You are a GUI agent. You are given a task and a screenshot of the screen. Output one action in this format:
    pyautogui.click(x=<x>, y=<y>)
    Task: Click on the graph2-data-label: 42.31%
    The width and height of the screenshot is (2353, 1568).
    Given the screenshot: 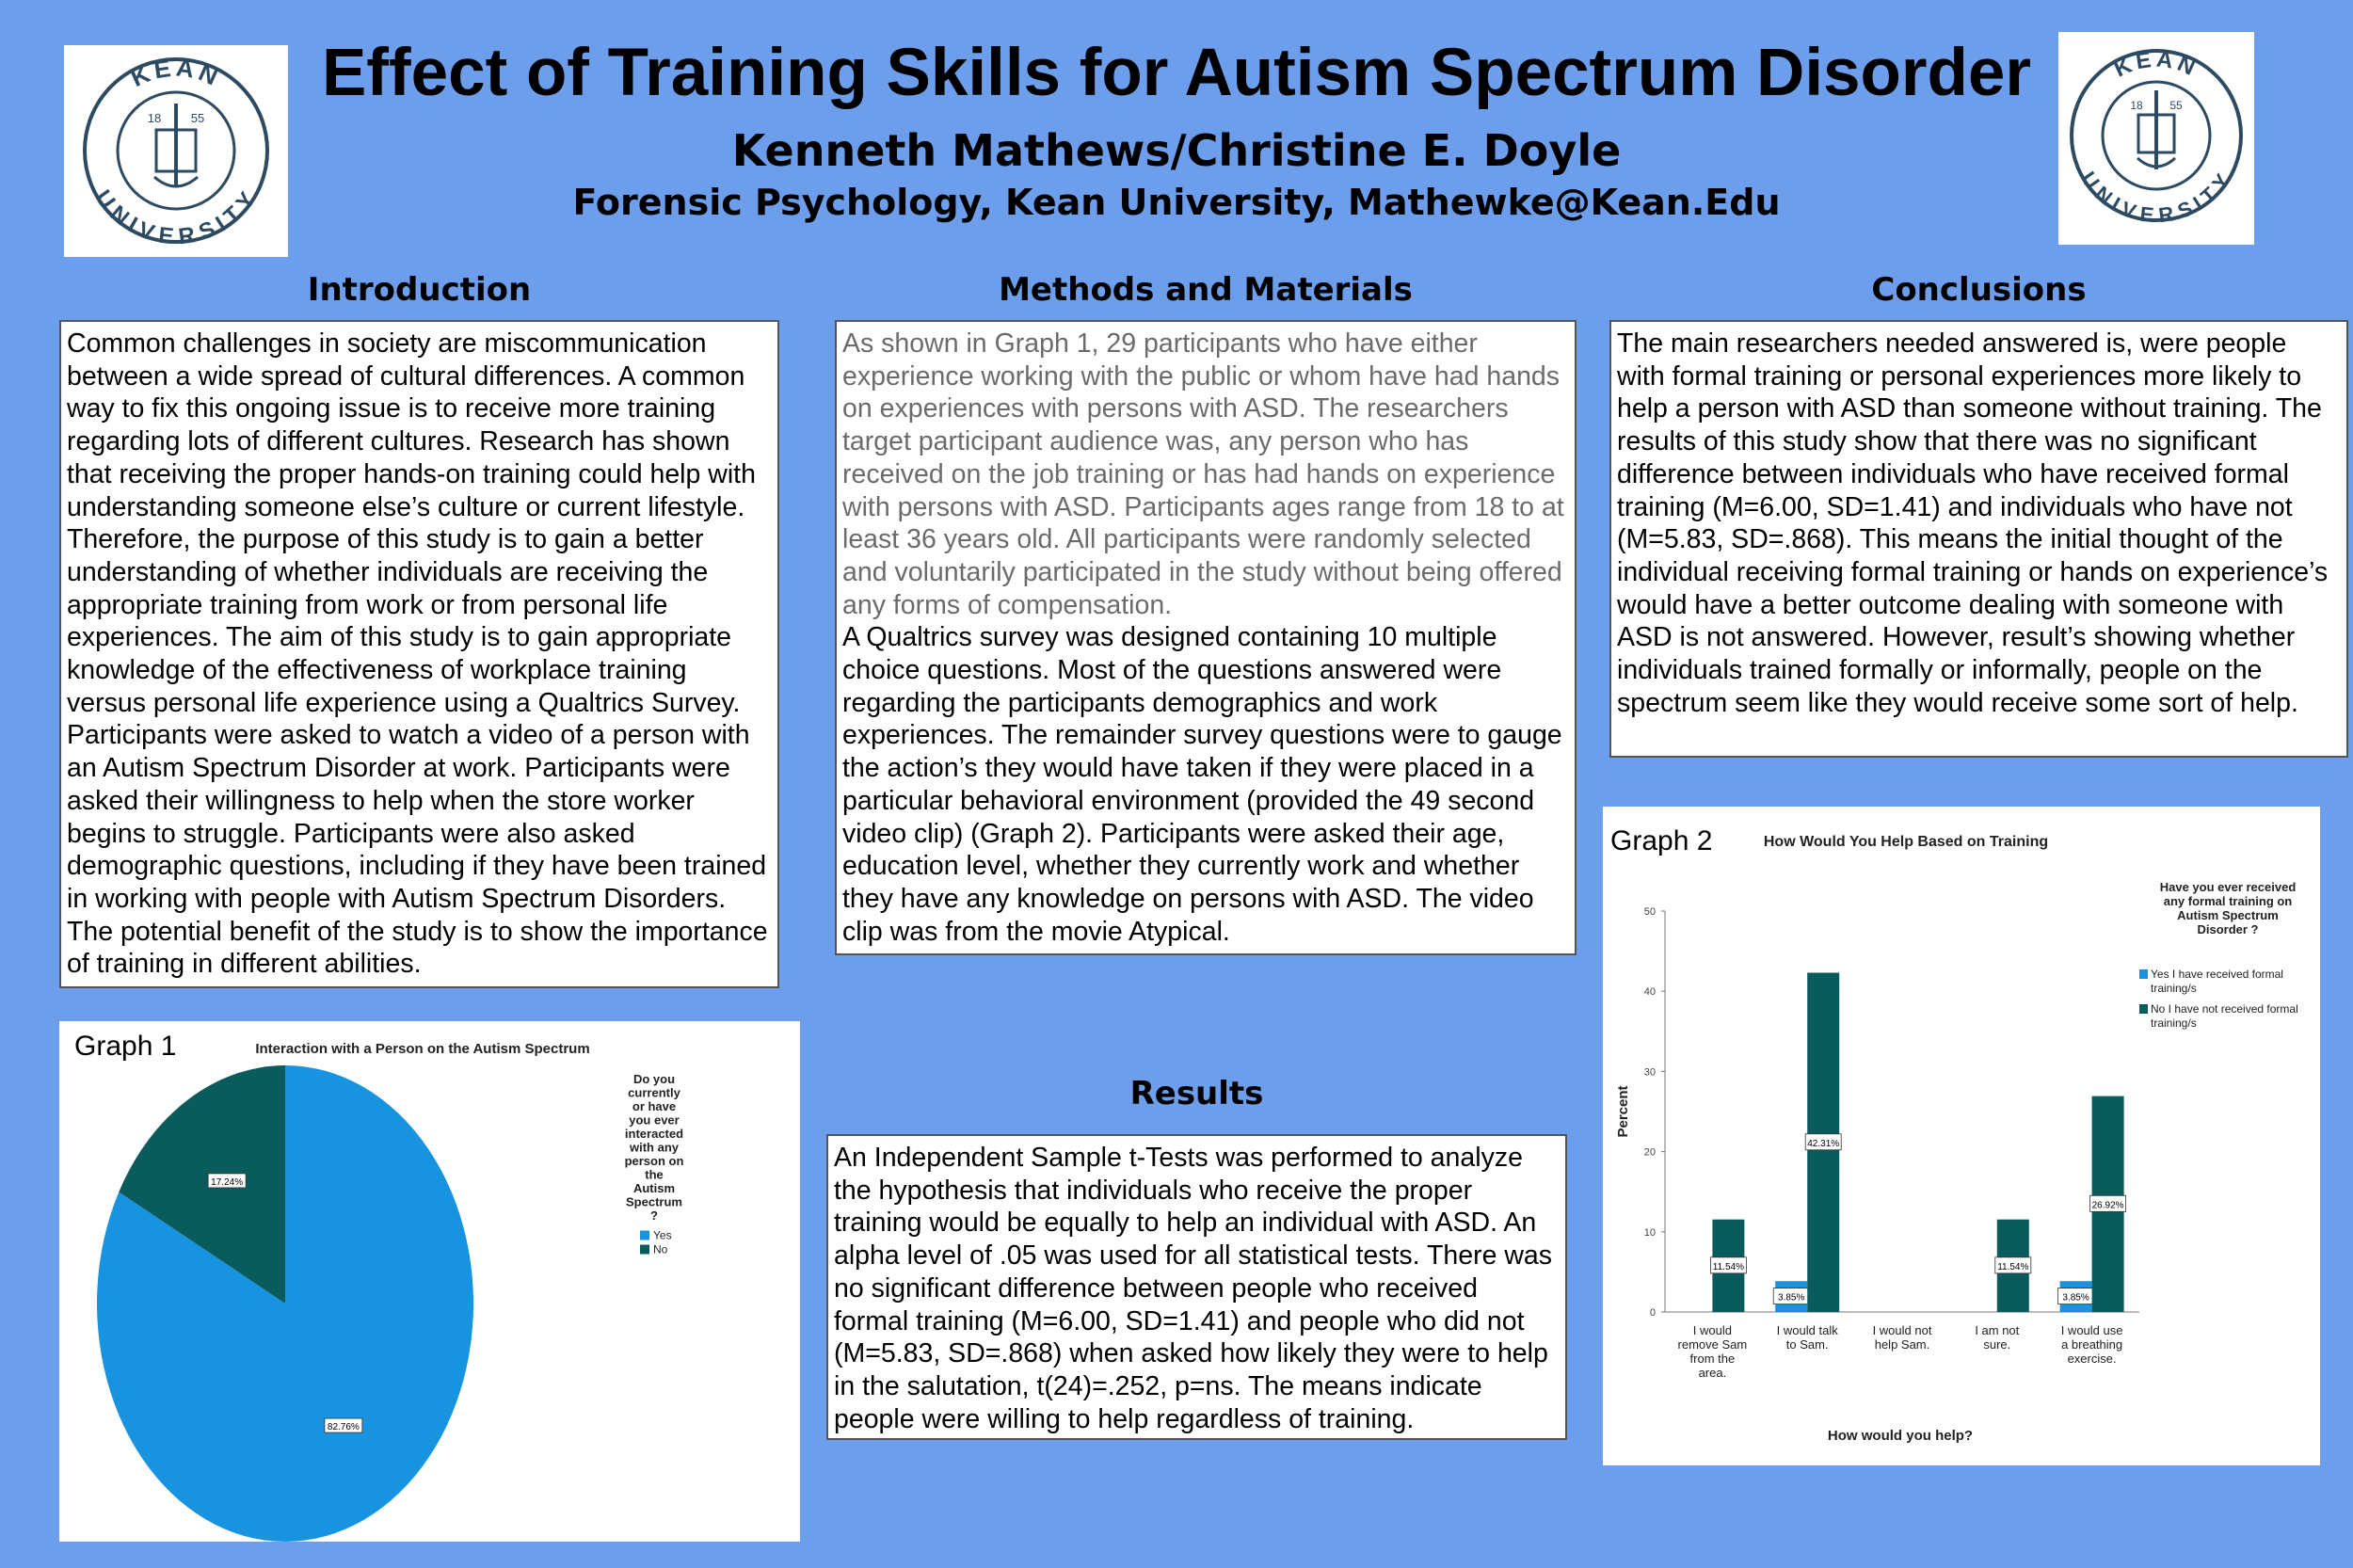 What is the action you would take?
    pyautogui.click(x=1823, y=1144)
    